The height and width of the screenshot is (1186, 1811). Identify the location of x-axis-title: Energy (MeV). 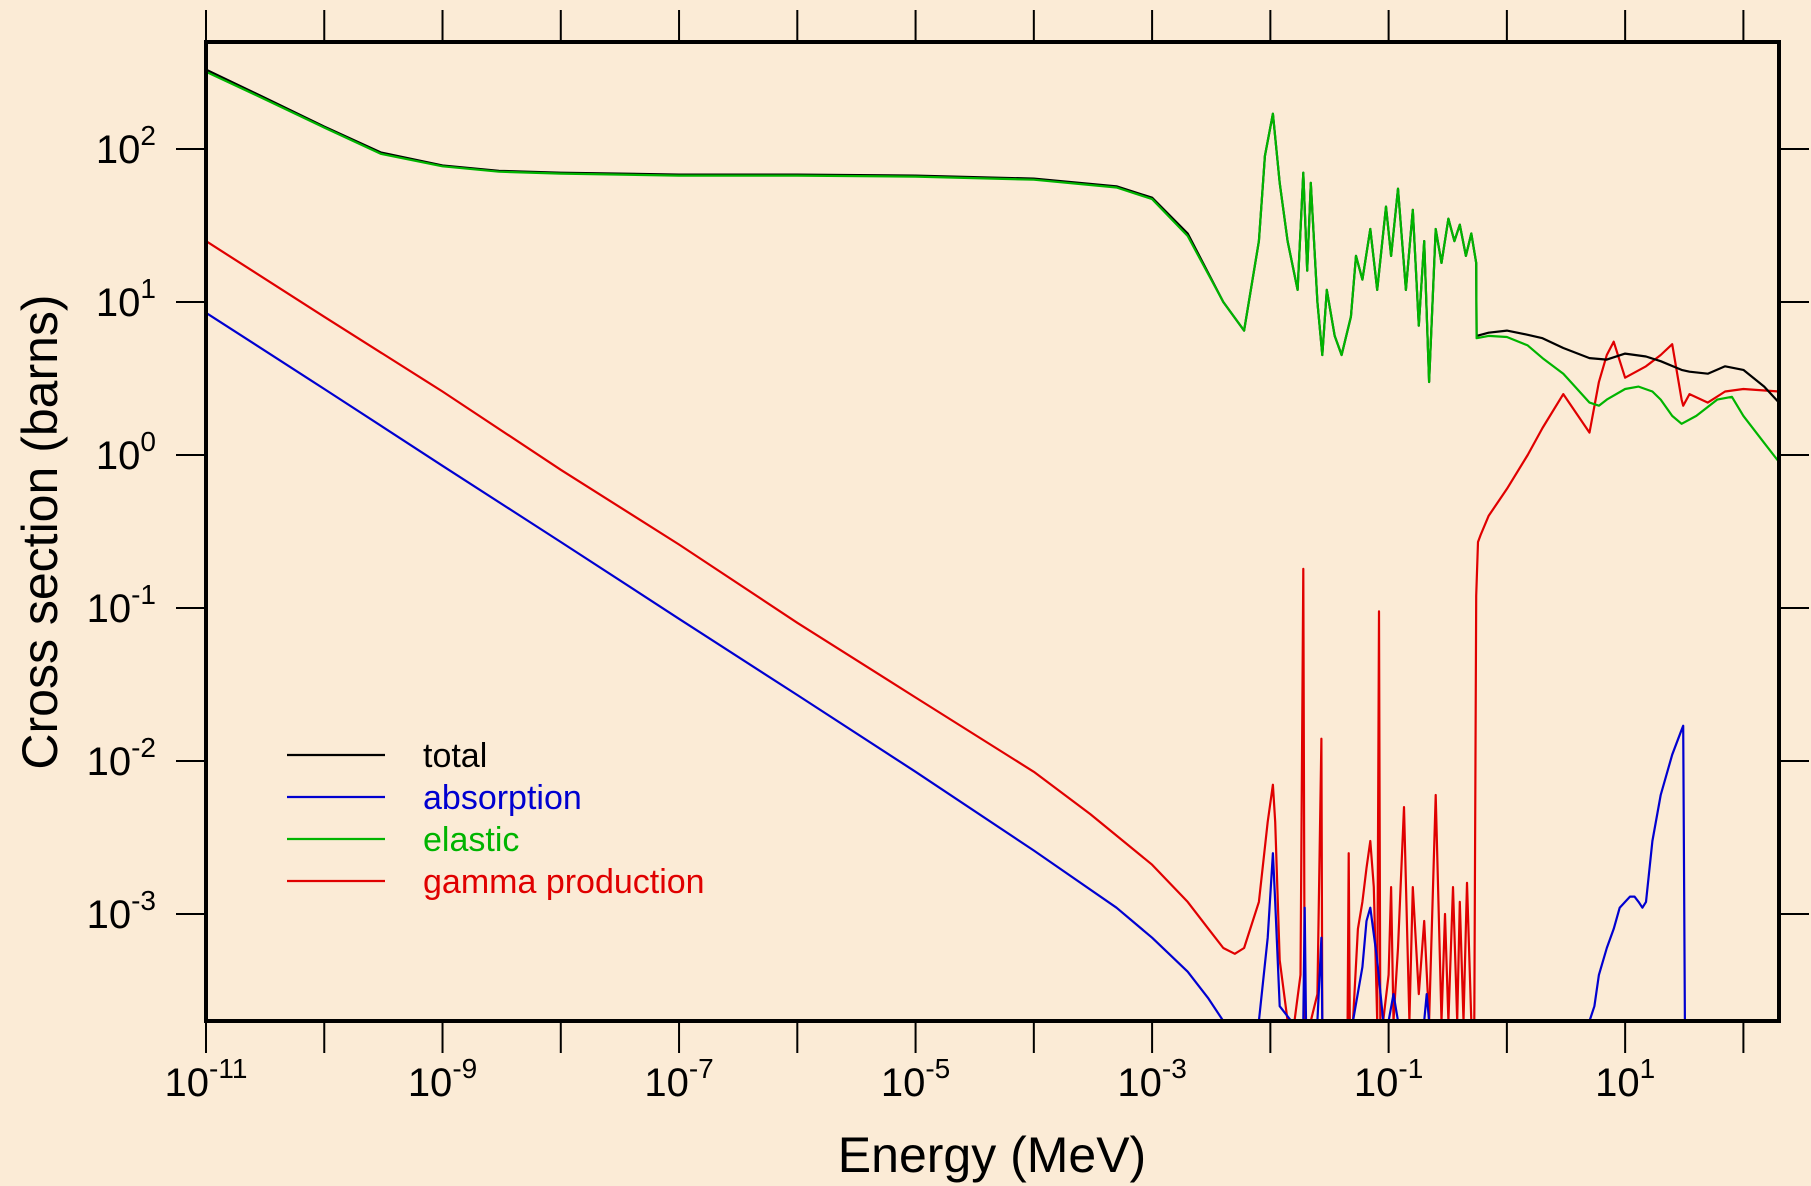
(992, 1155).